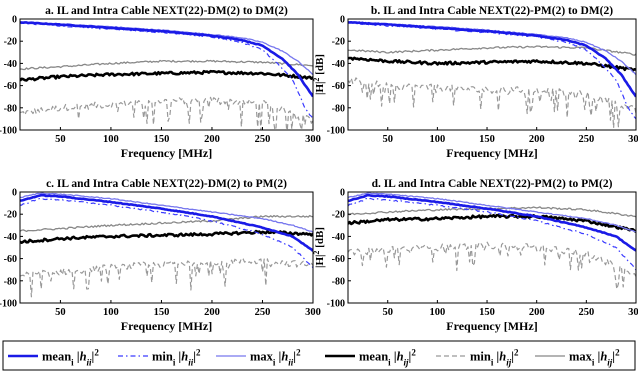 The height and width of the screenshot is (382, 638). What do you see at coordinates (166, 64) in the screenshot?
I see `series-next-max` at bounding box center [166, 64].